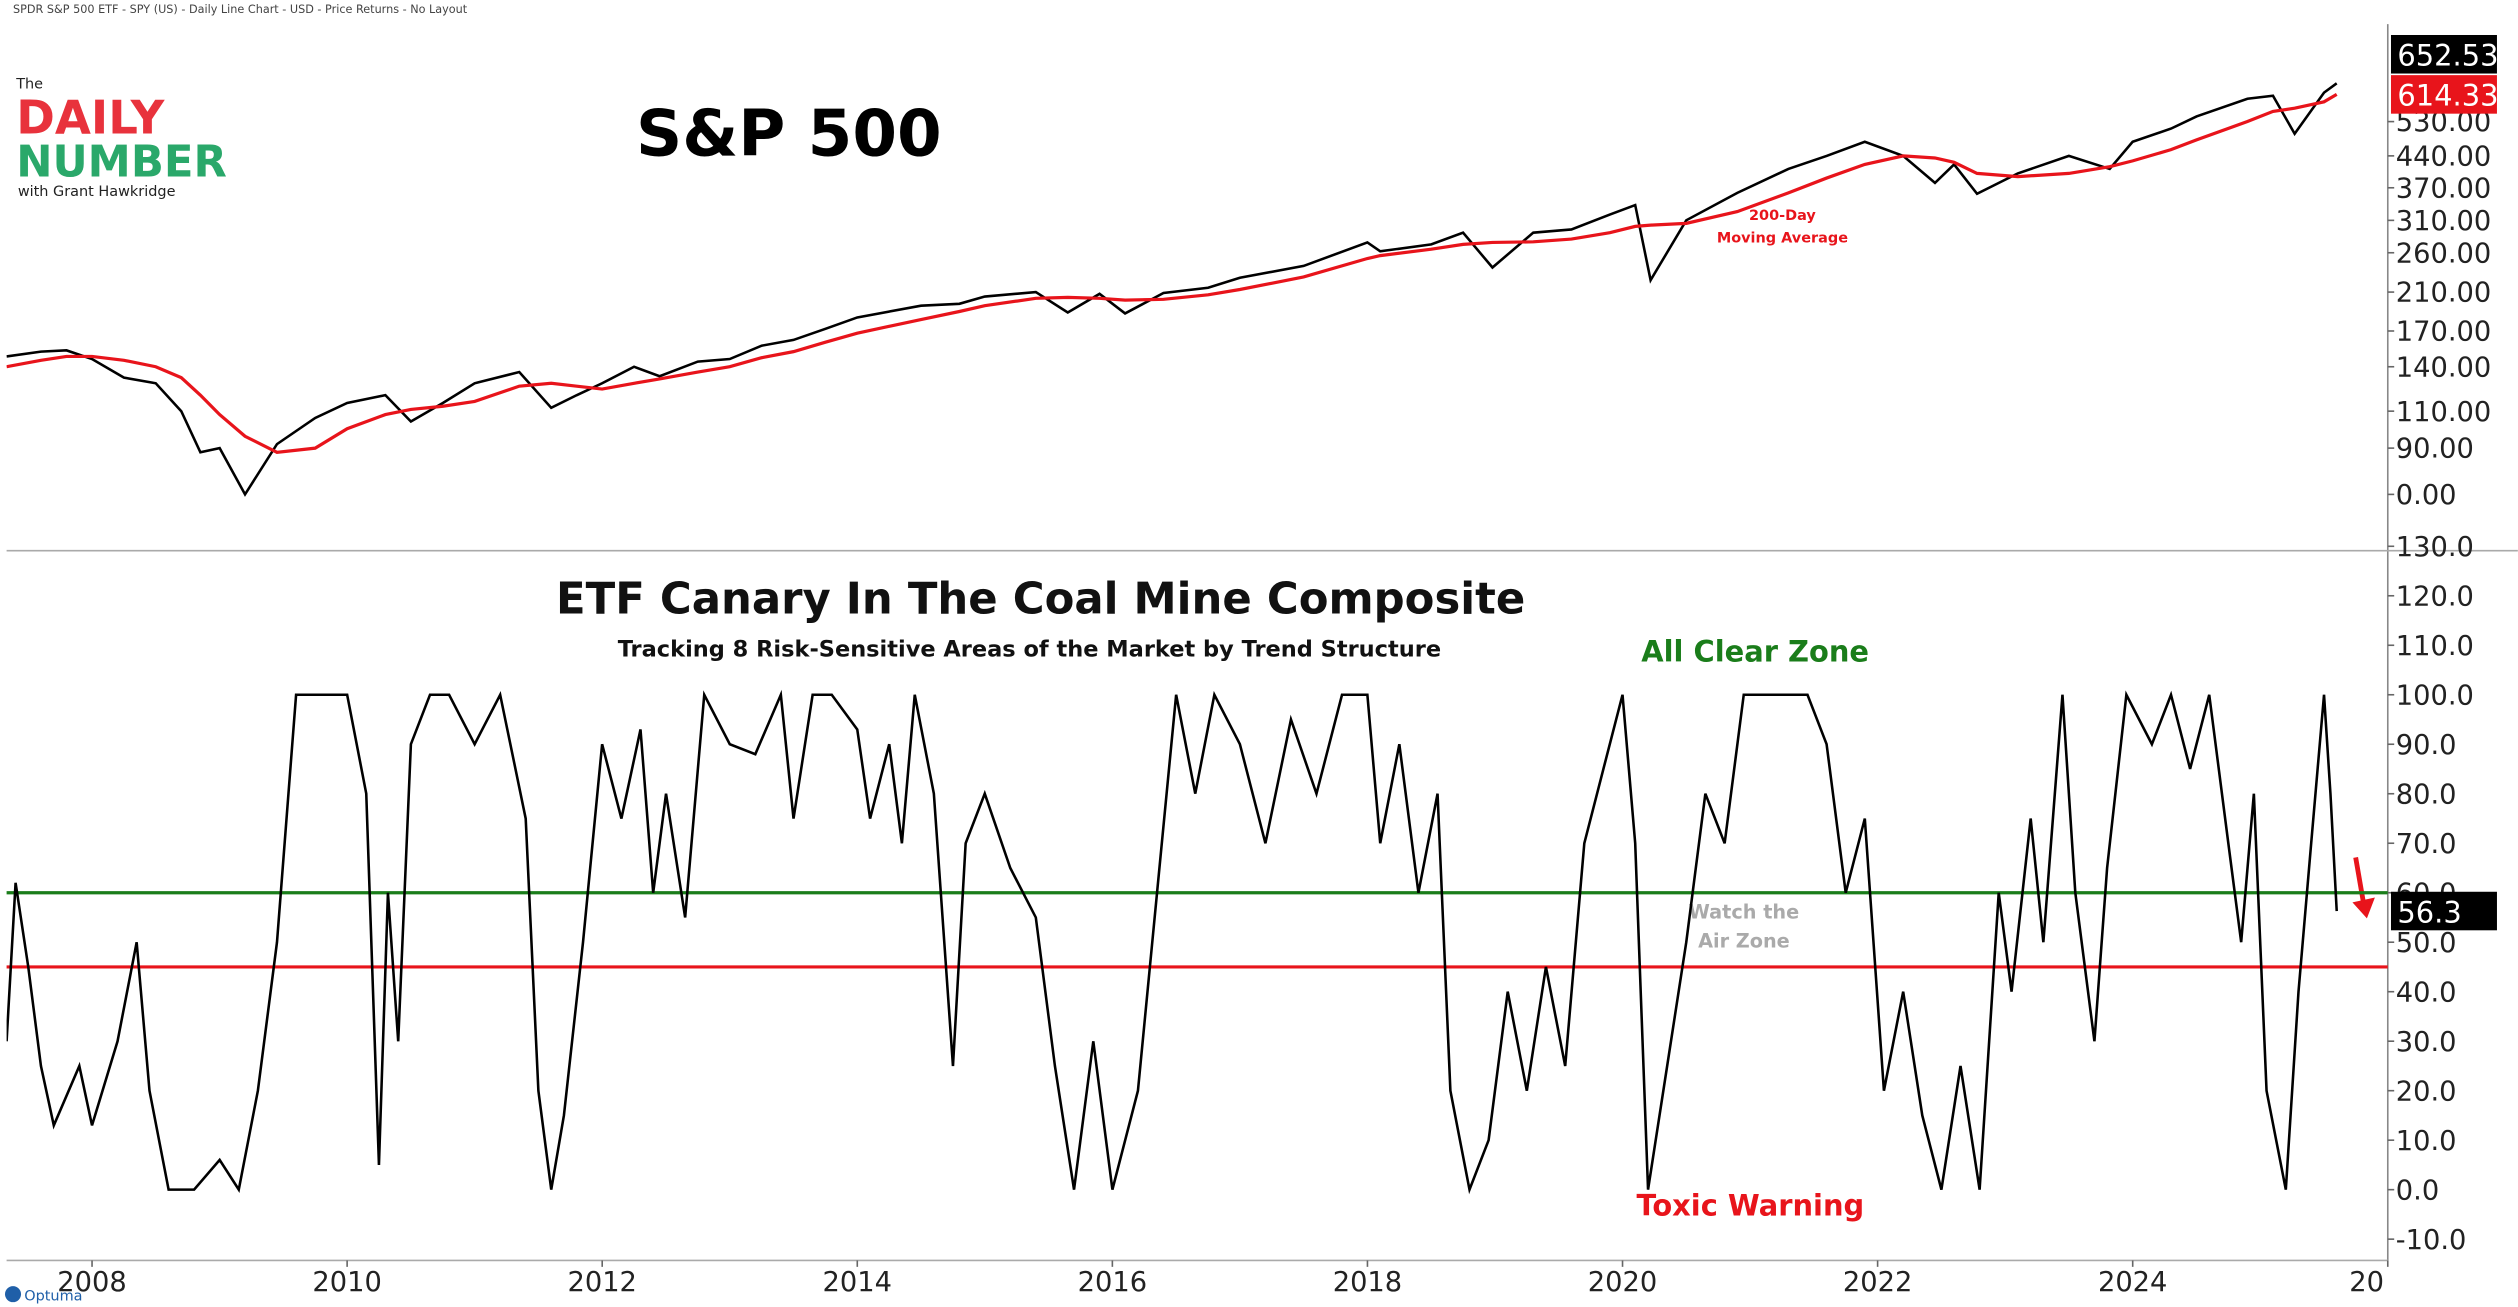  I want to click on logo-small: The, so click(29, 84).